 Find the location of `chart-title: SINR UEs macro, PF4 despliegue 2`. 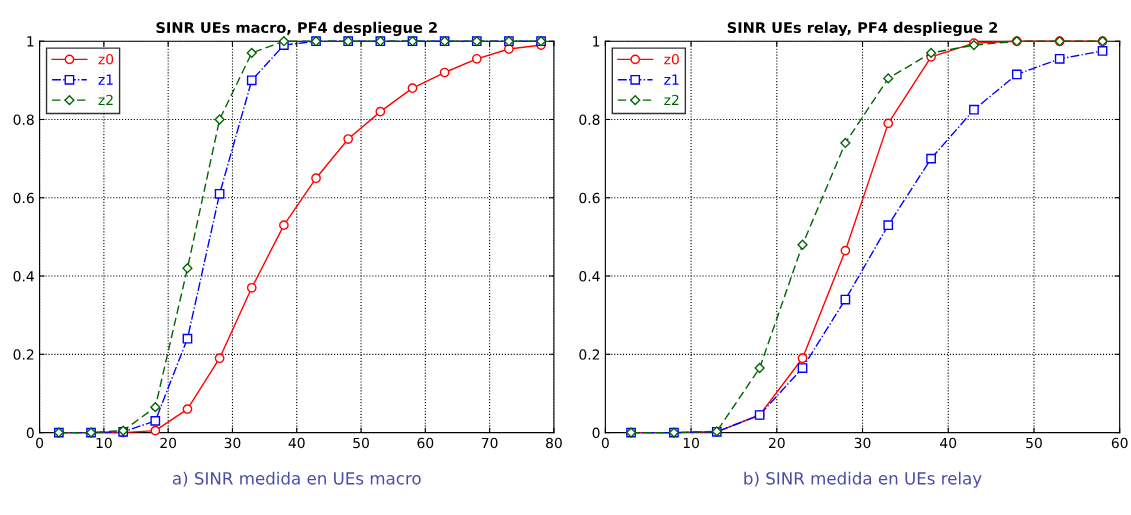

chart-title: SINR UEs macro, PF4 despliegue 2 is located at coordinates (296, 29).